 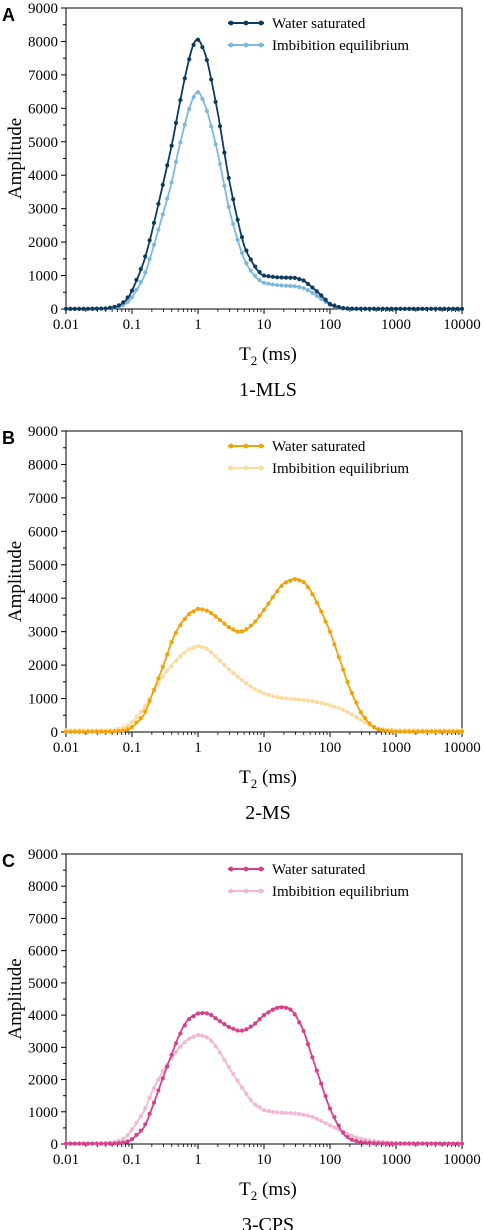 I want to click on x-tick-label: 0.01, so click(x=66, y=1160).